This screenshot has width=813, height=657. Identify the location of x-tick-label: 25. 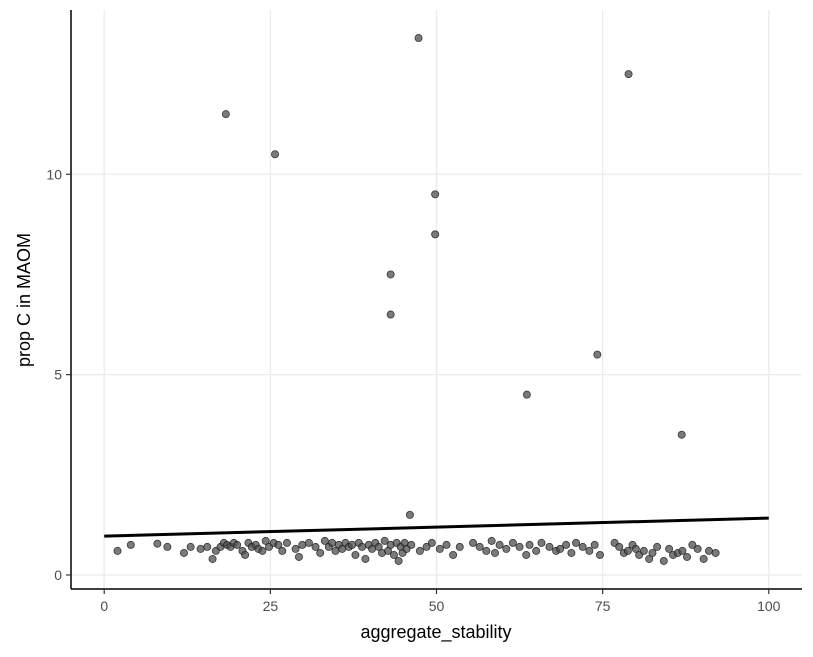
(271, 606).